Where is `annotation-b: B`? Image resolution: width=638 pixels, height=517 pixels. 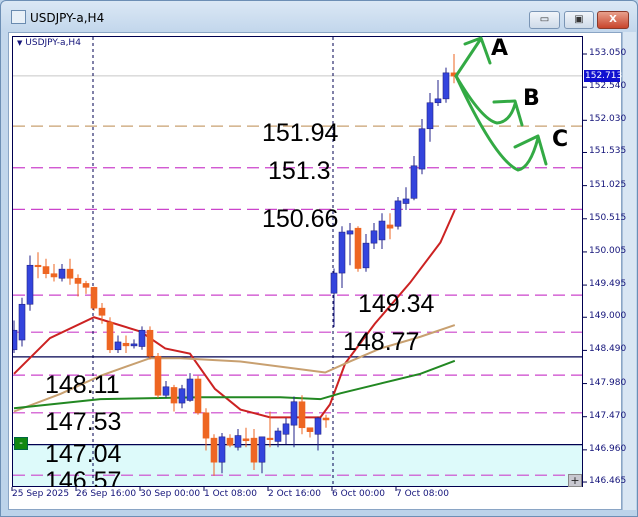 annotation-b: B is located at coordinates (531, 98).